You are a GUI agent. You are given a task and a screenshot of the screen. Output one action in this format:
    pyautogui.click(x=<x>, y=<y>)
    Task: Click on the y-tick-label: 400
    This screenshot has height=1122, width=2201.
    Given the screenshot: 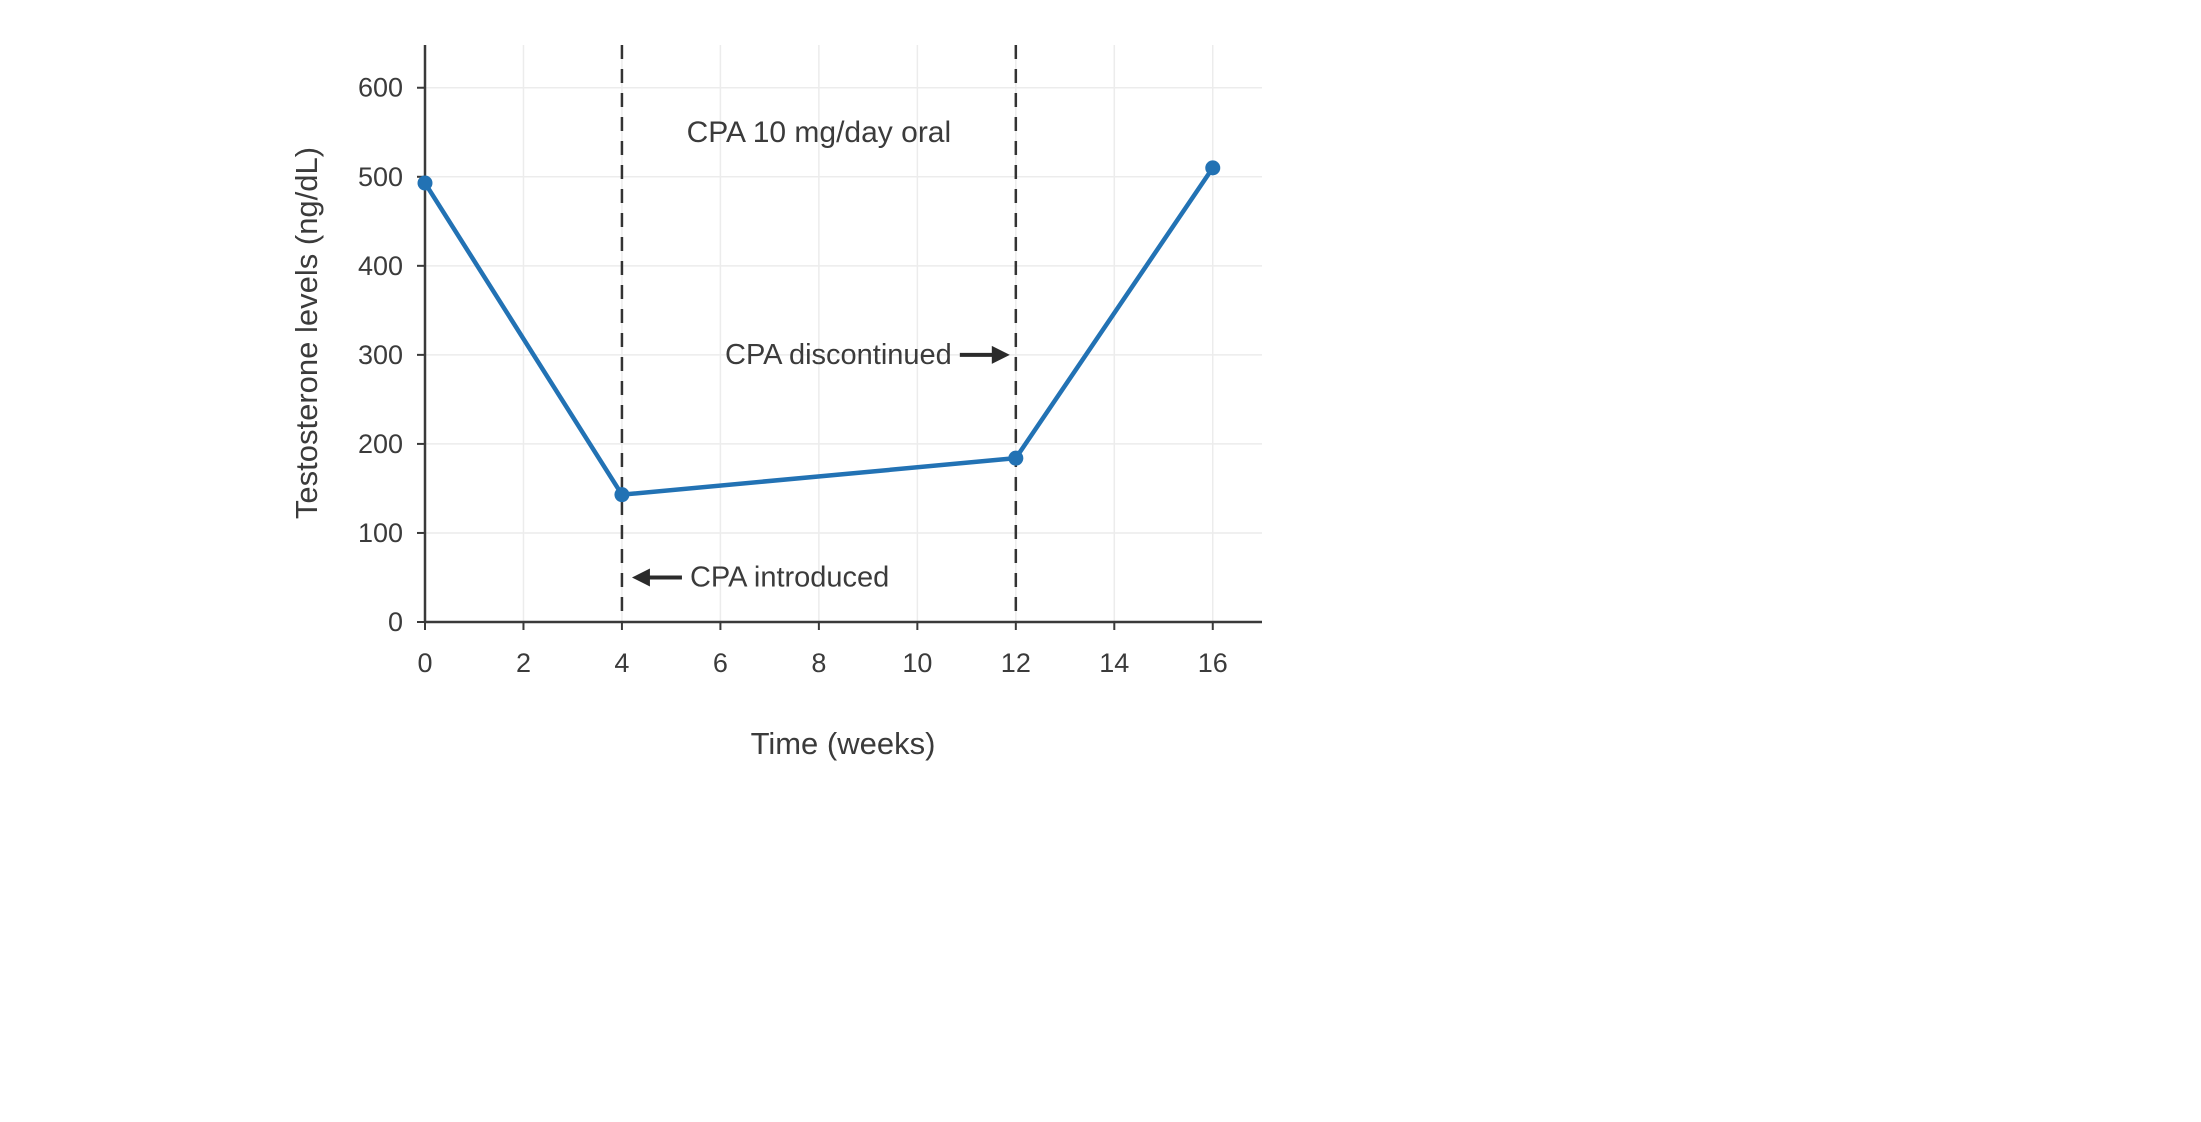 What is the action you would take?
    pyautogui.click(x=380, y=266)
    